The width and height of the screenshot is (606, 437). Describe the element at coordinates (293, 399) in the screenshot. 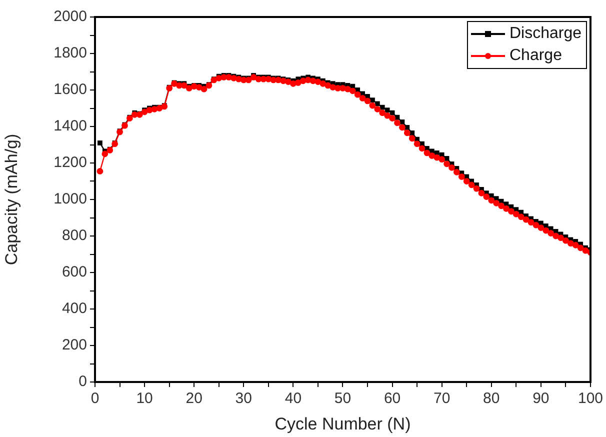

I see `x-tick-label: 40` at that location.